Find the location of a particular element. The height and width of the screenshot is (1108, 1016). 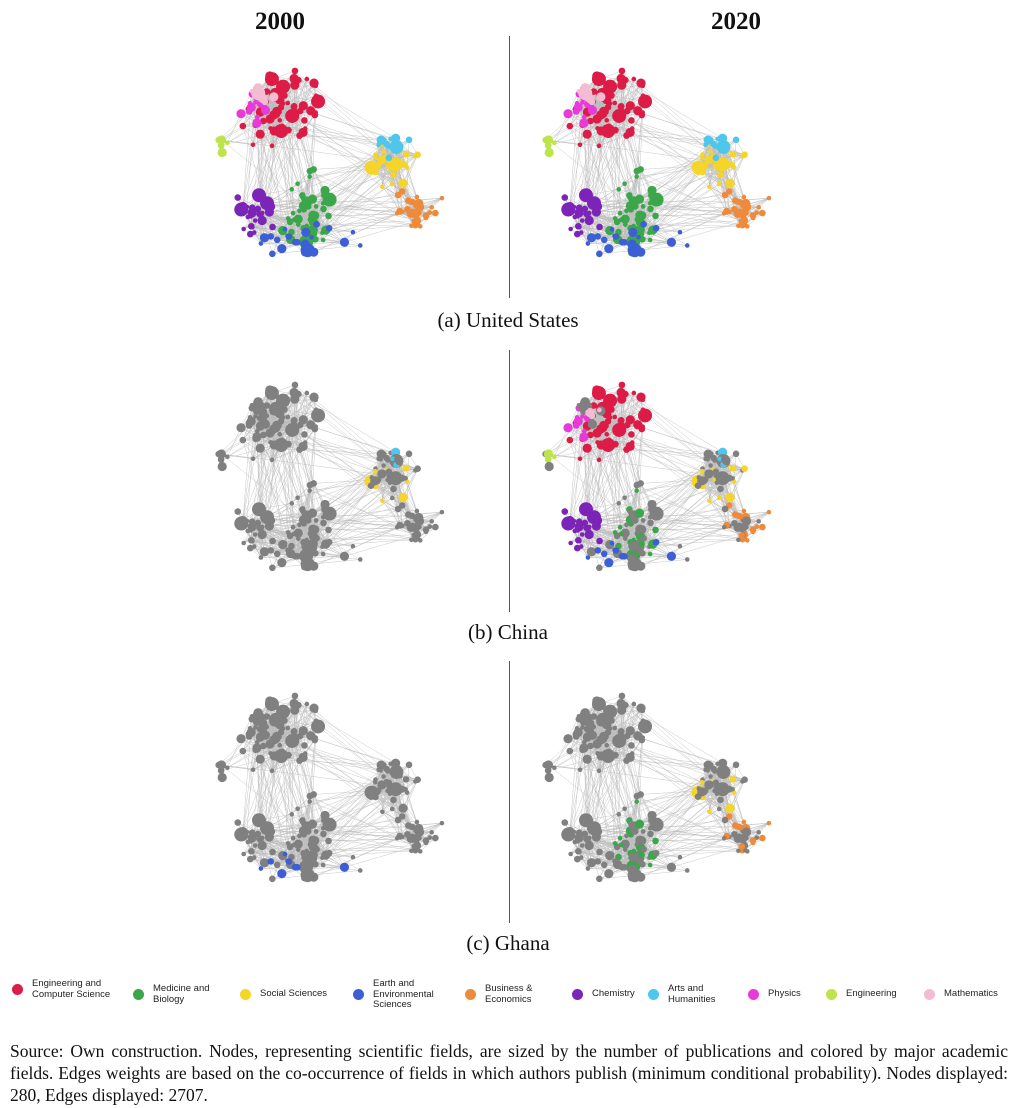

network-us is located at coordinates (493, 162).